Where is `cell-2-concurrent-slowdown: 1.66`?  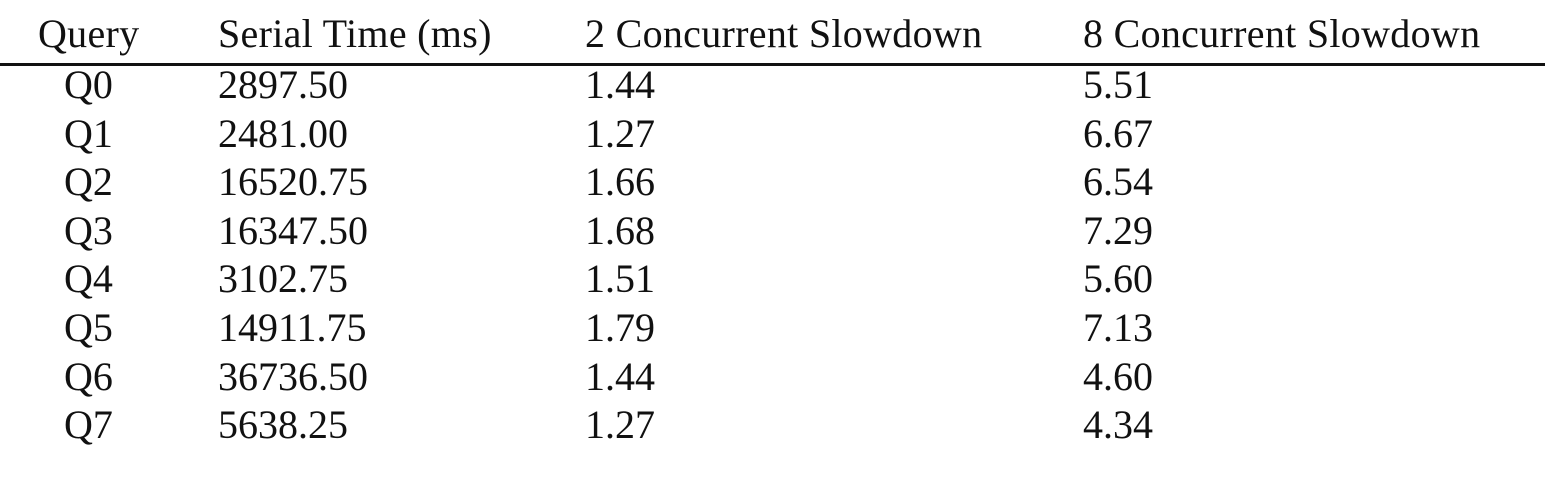 cell-2-concurrent-slowdown: 1.66 is located at coordinates (620, 182).